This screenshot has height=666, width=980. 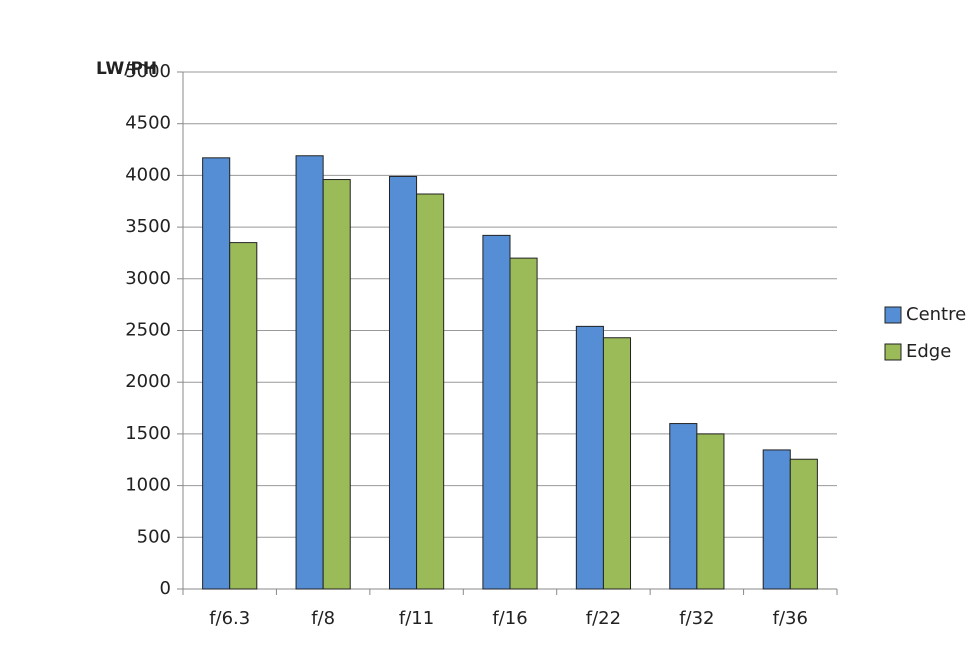 What do you see at coordinates (154, 536) in the screenshot?
I see `y-tick-label: 500` at bounding box center [154, 536].